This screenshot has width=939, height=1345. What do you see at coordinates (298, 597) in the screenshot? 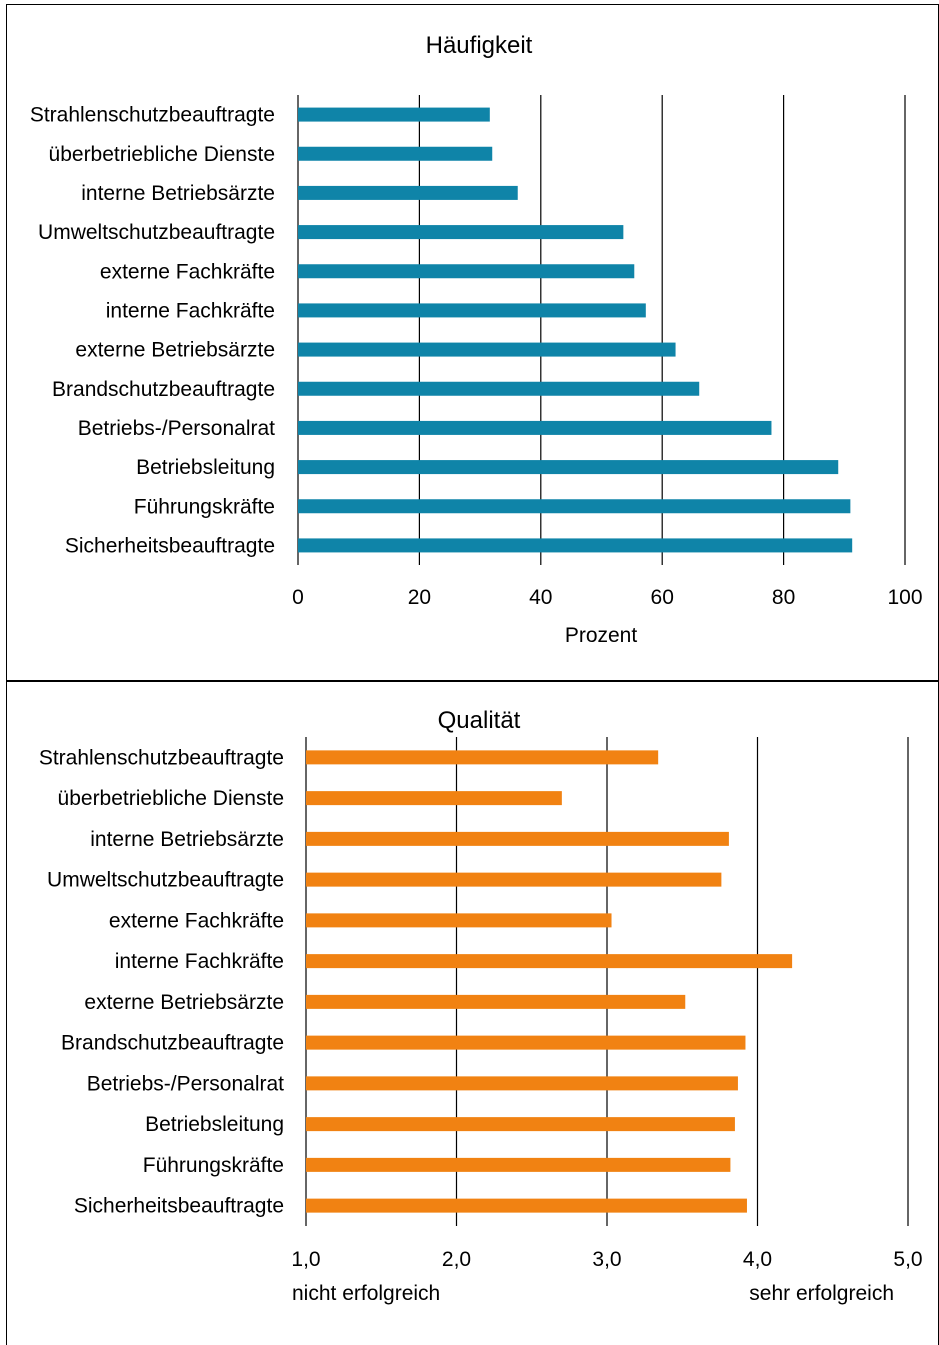
I see `tick-label-0: 0` at bounding box center [298, 597].